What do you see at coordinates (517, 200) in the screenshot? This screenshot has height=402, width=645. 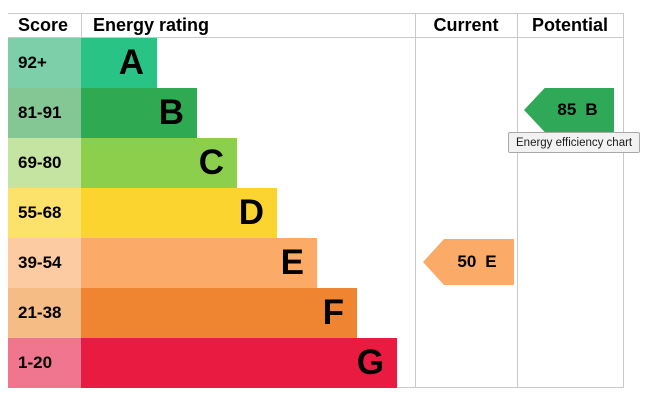 I see `potential-column-divider` at bounding box center [517, 200].